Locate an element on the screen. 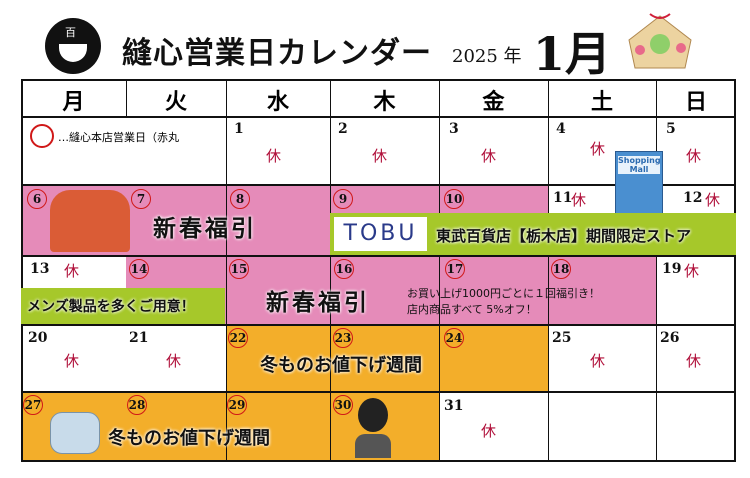 The image size is (750, 478). day-28: 28 is located at coordinates (137, 405).